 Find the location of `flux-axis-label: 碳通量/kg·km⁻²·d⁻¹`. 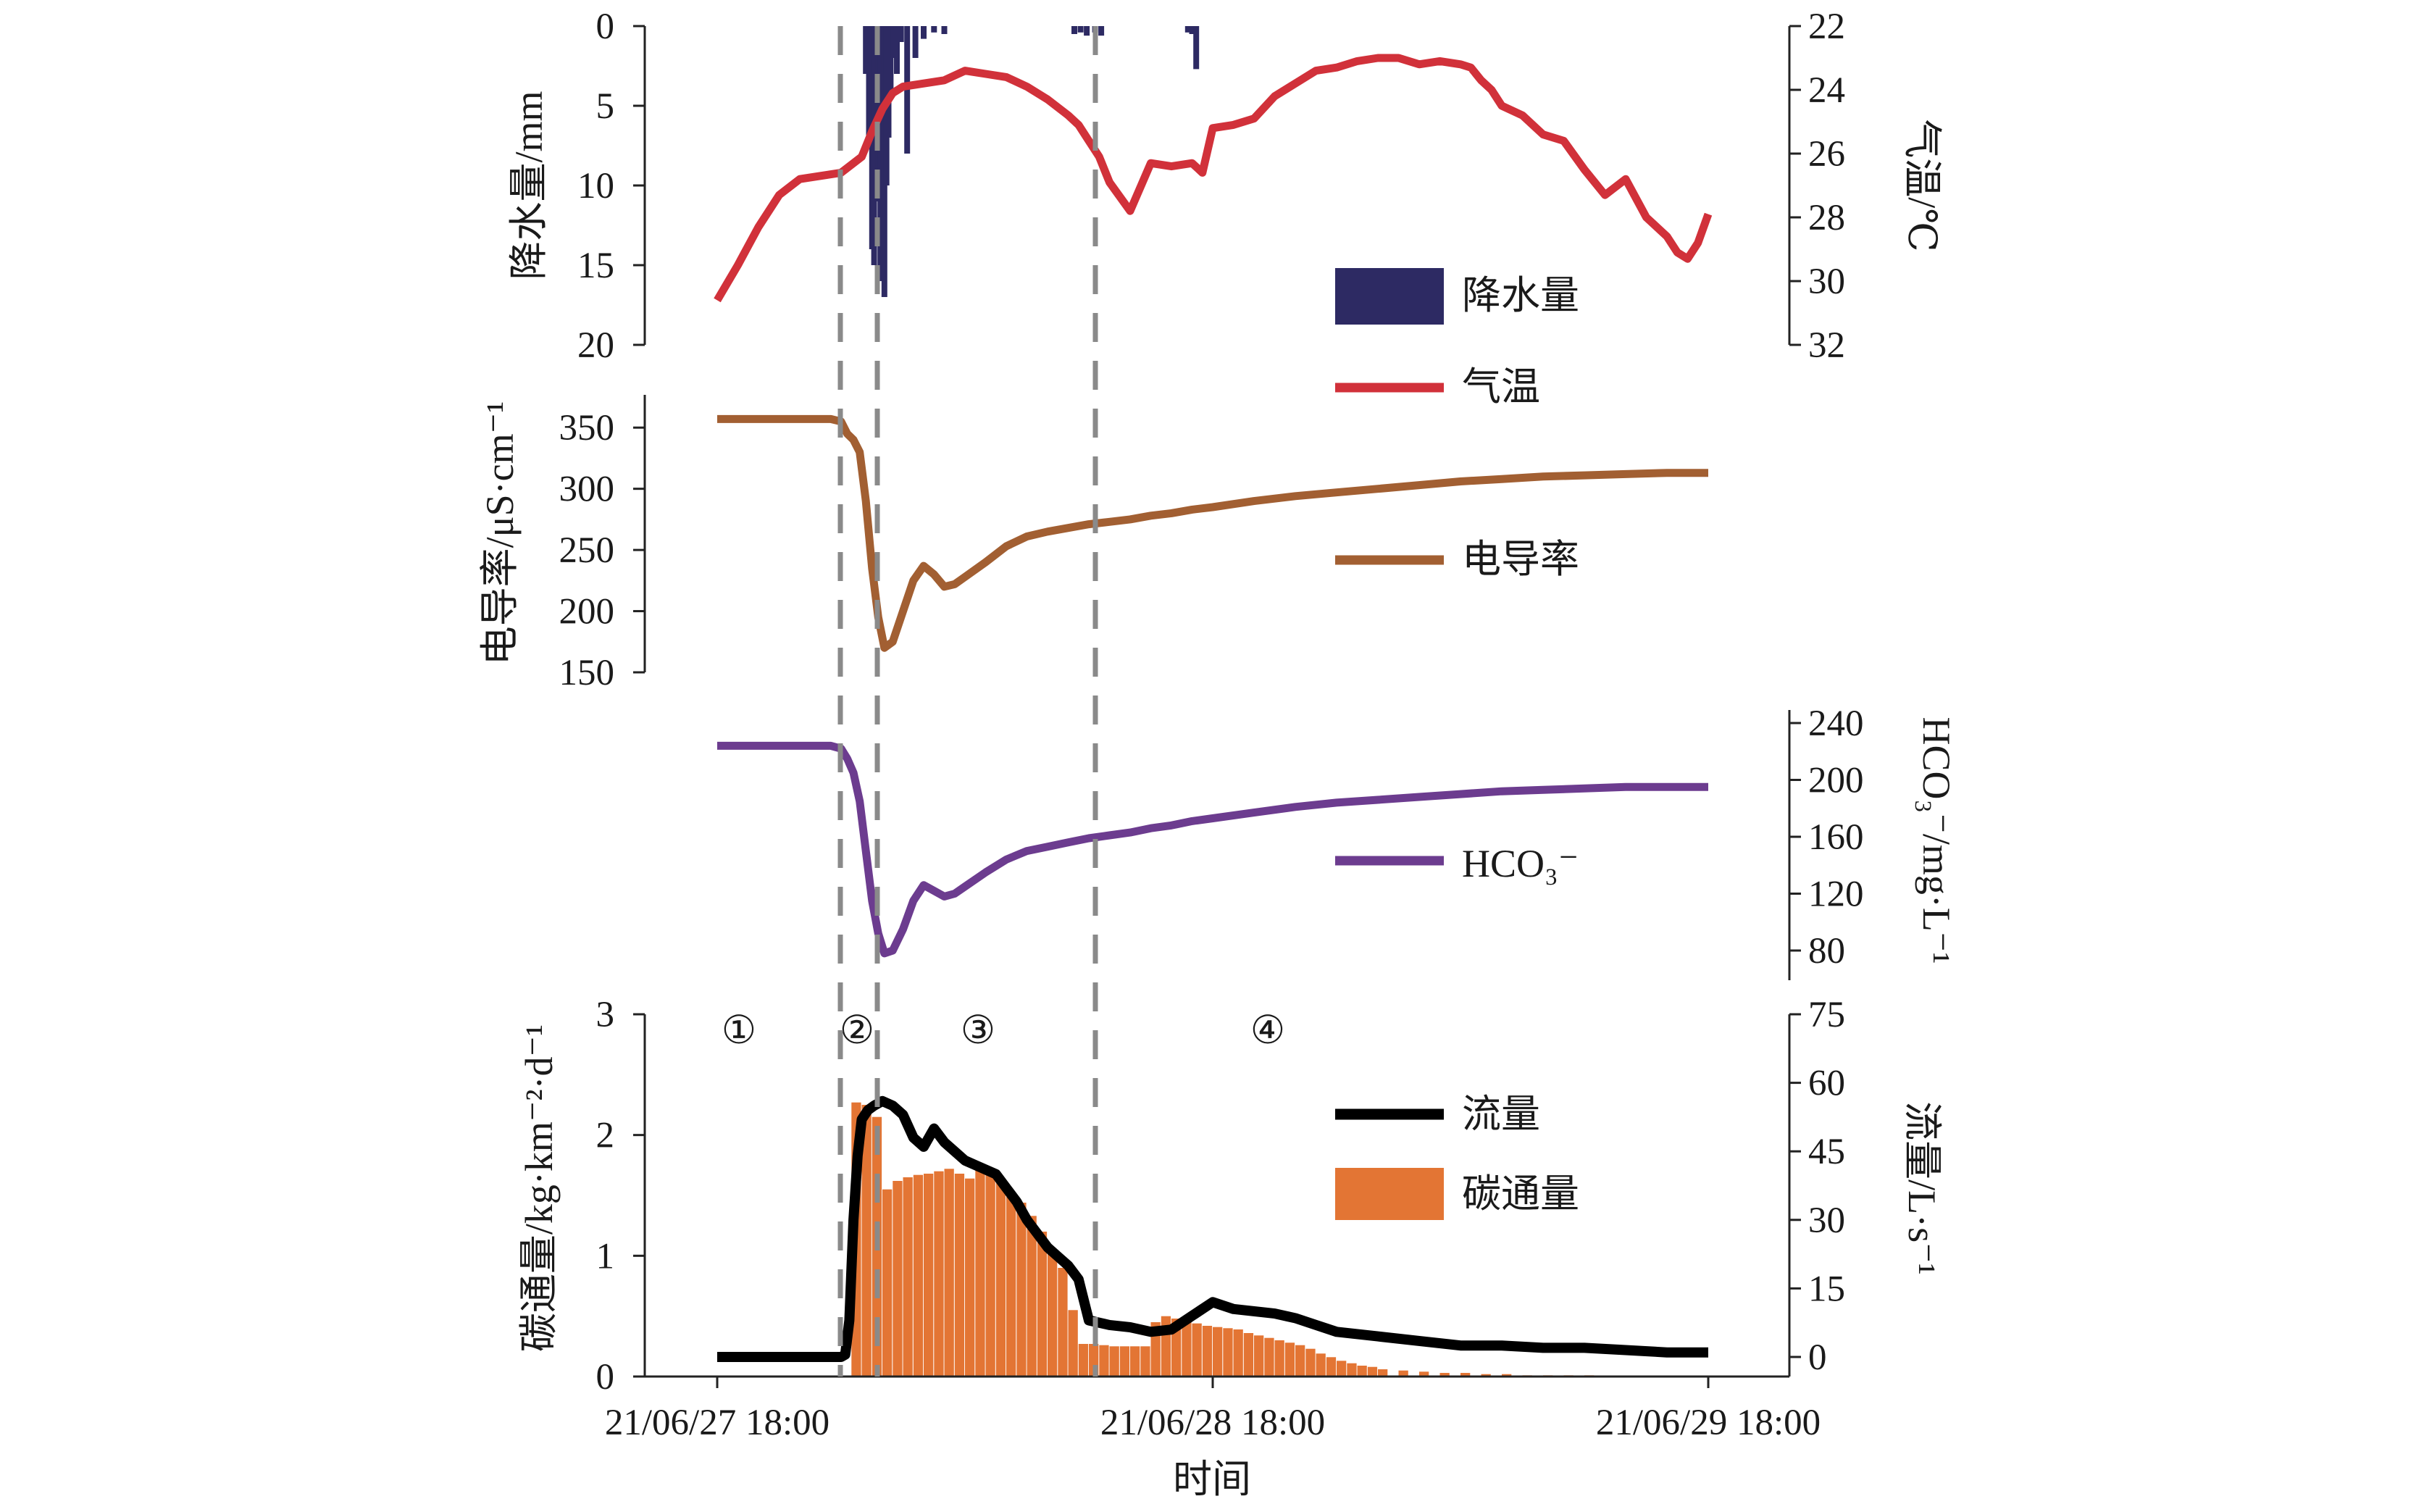

flux-axis-label: 碳通量/kg·km⁻²·d⁻¹ is located at coordinates (539, 1188).